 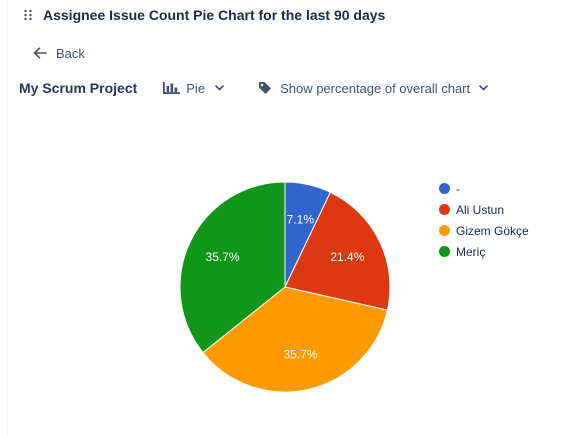 I want to click on legend-label: Gizem Gökçe, so click(x=492, y=230).